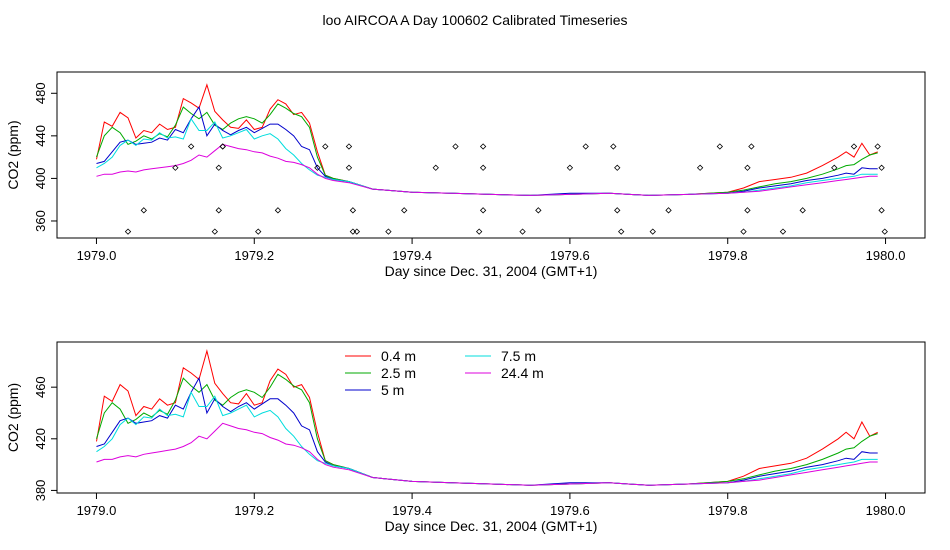 This screenshot has width=950, height=550. I want to click on legend-label: 24.4 m, so click(522, 373).